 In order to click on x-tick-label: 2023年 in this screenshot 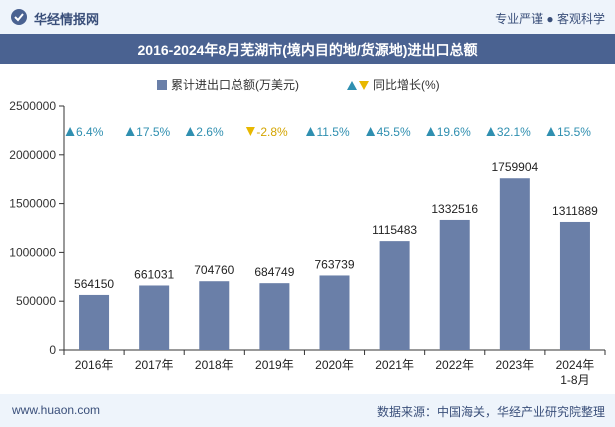, I will do `click(514, 365)`.